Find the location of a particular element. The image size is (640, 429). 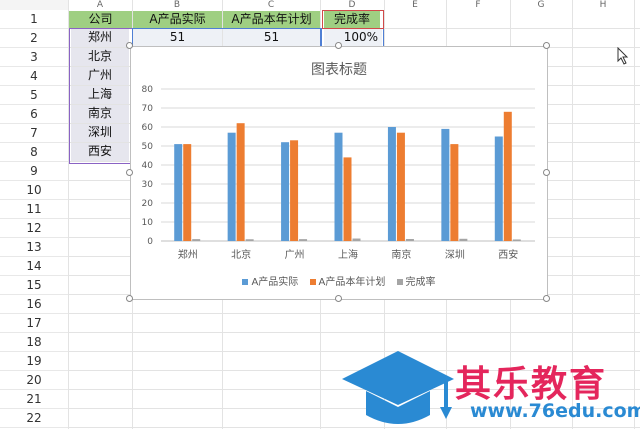

column-header-b: B is located at coordinates (177, 5).